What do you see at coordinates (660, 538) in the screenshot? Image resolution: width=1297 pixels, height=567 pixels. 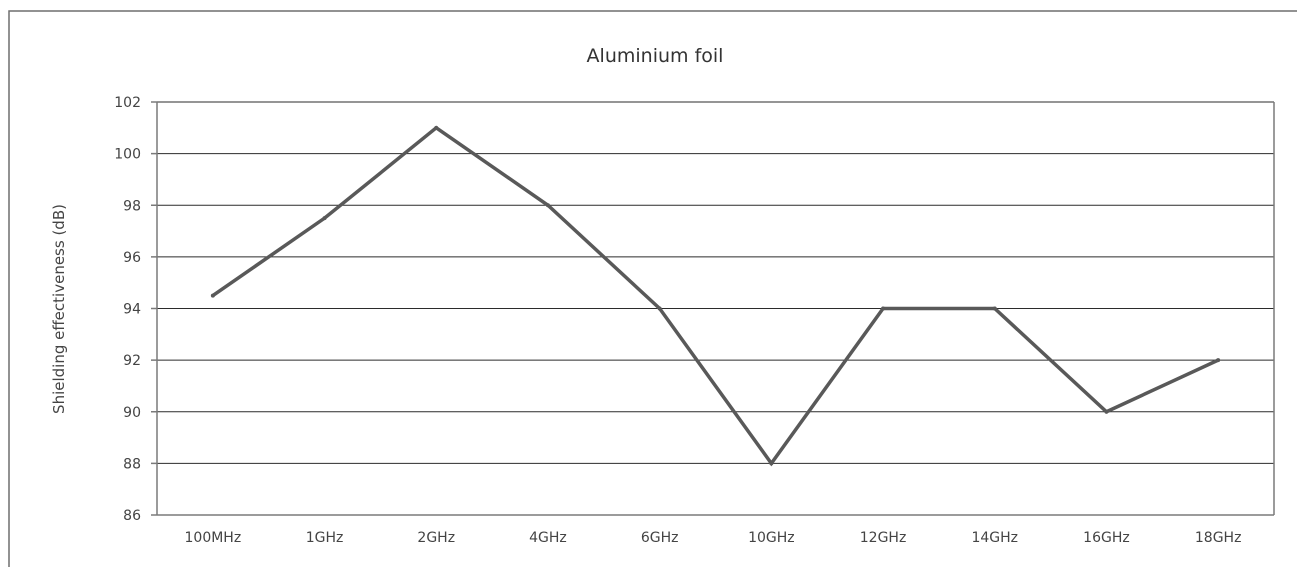 I see `x-tick-label: 6GHz` at bounding box center [660, 538].